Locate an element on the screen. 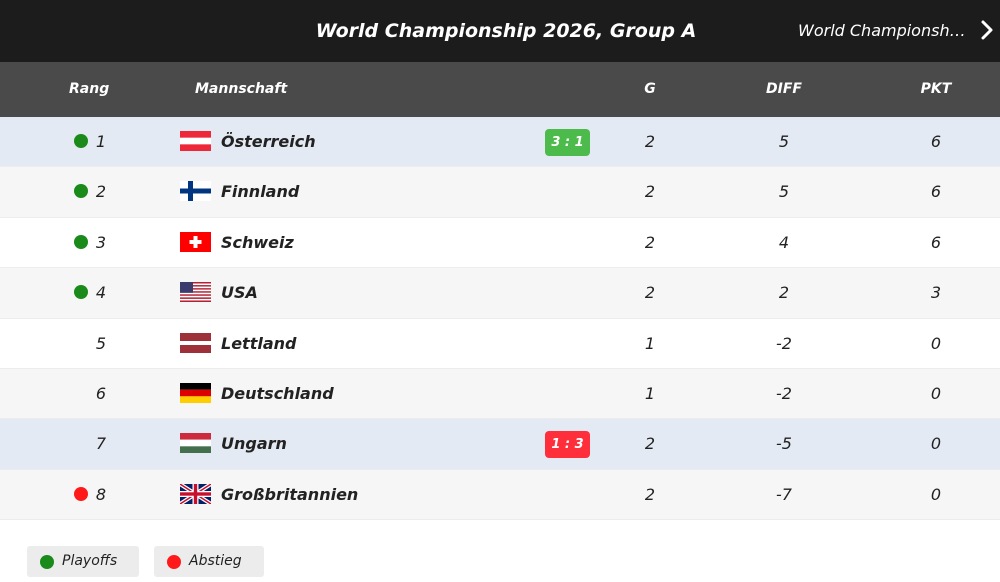 This screenshot has height=582, width=1000. latvia-flag-icon is located at coordinates (195, 342).